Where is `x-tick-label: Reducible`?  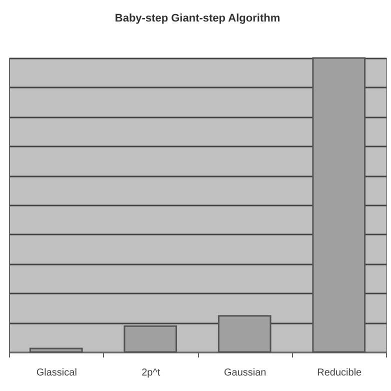
x-tick-label: Reducible is located at coordinates (339, 373).